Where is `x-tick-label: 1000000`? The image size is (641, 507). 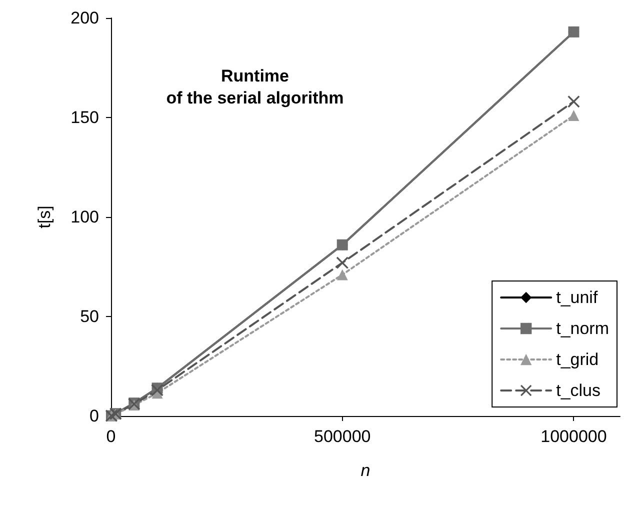
x-tick-label: 1000000 is located at coordinates (573, 436).